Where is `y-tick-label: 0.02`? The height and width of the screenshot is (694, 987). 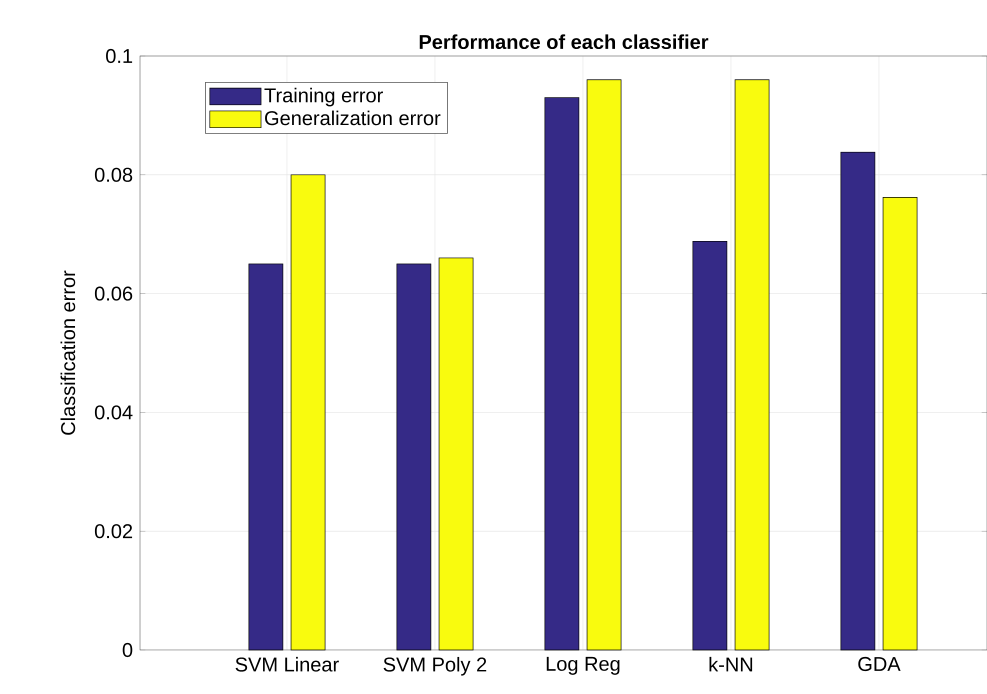
y-tick-label: 0.02 is located at coordinates (113, 531).